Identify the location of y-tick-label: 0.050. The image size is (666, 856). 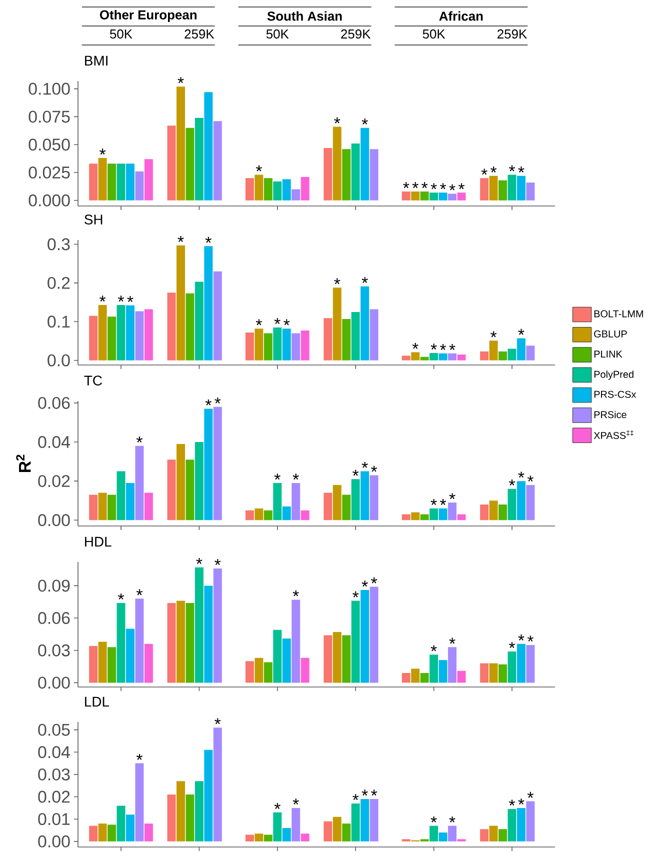
(49, 144).